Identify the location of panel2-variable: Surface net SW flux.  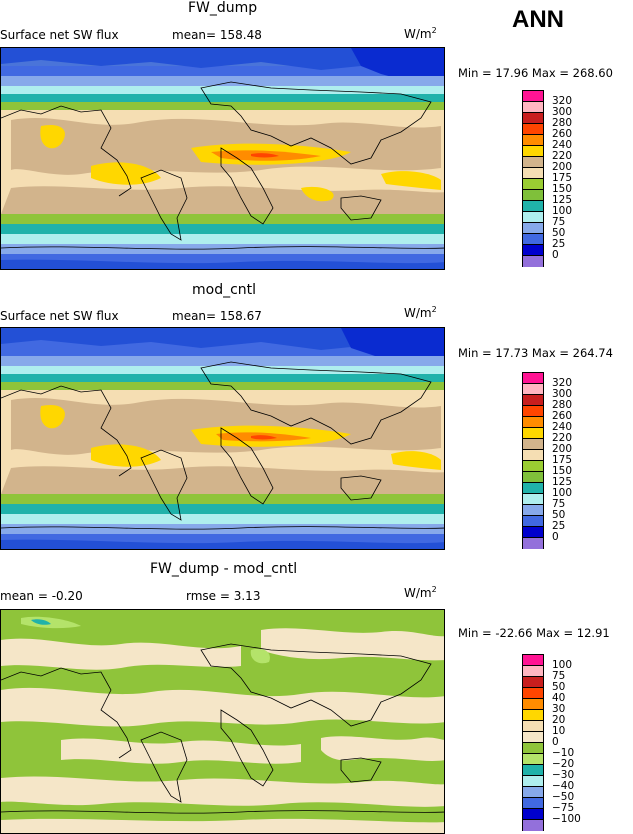
(59, 316).